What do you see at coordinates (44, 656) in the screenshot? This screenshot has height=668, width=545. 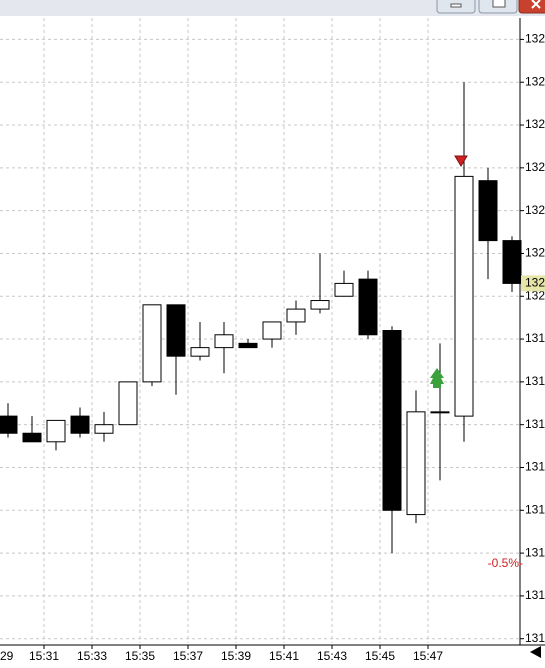 I see `x-tick-label: 15:31` at bounding box center [44, 656].